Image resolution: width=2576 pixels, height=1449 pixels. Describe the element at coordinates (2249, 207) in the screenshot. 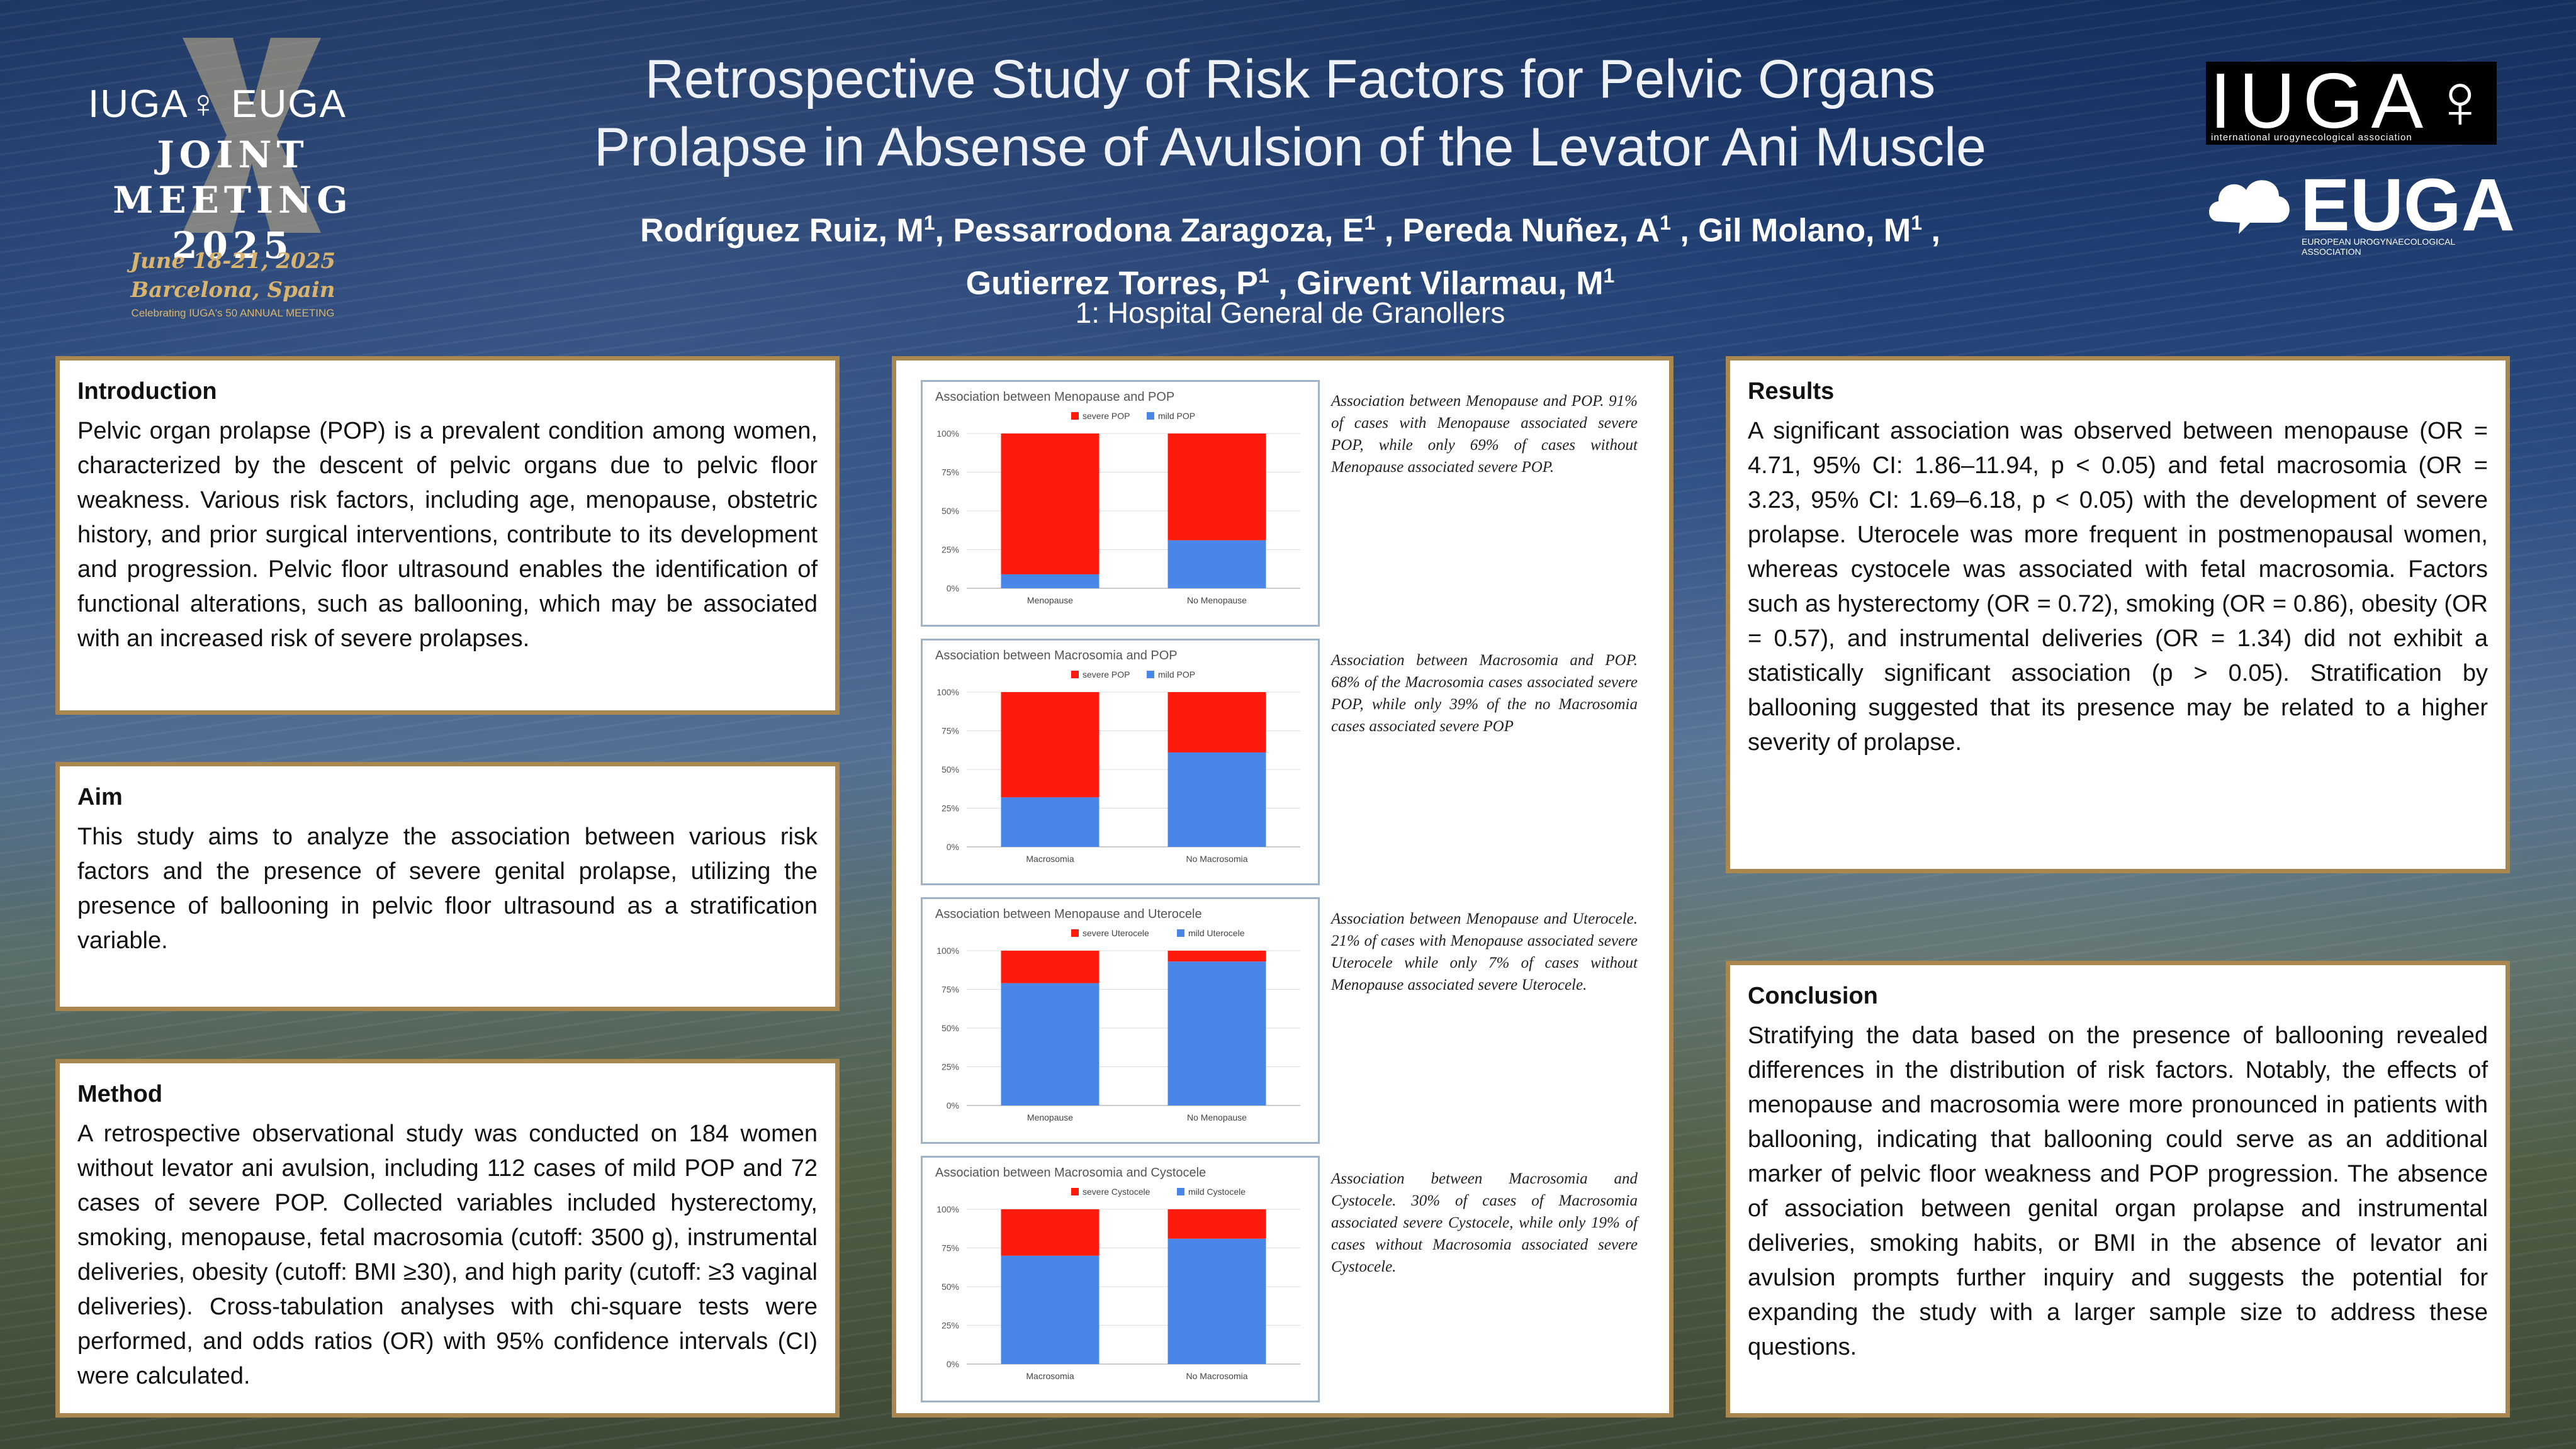

I see `euga-cloud-icon` at that location.